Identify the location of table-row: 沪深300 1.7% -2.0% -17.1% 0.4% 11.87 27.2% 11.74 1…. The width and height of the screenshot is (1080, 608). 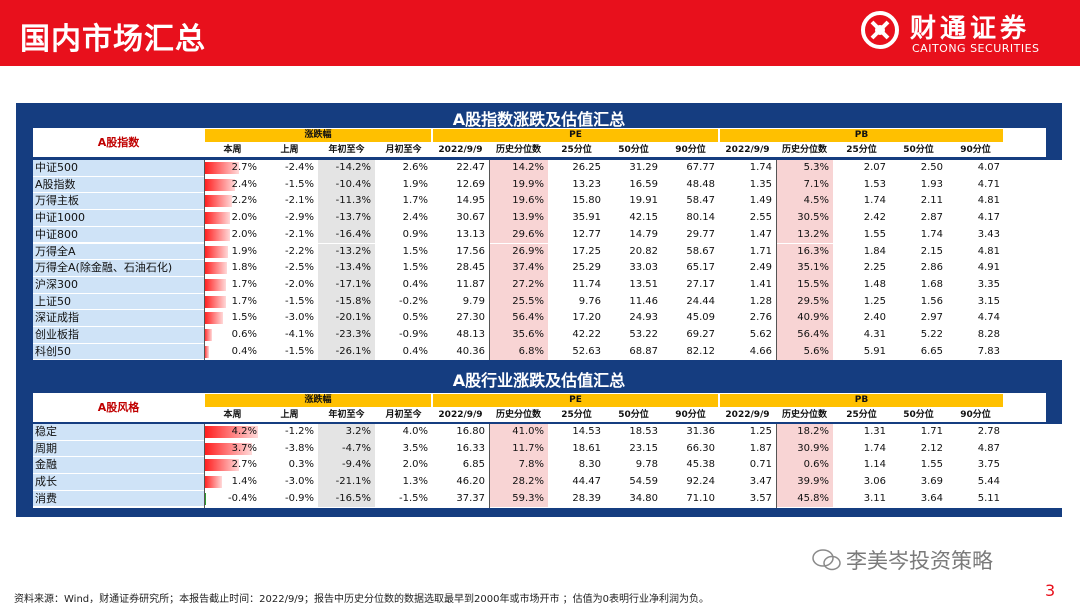
(547, 285).